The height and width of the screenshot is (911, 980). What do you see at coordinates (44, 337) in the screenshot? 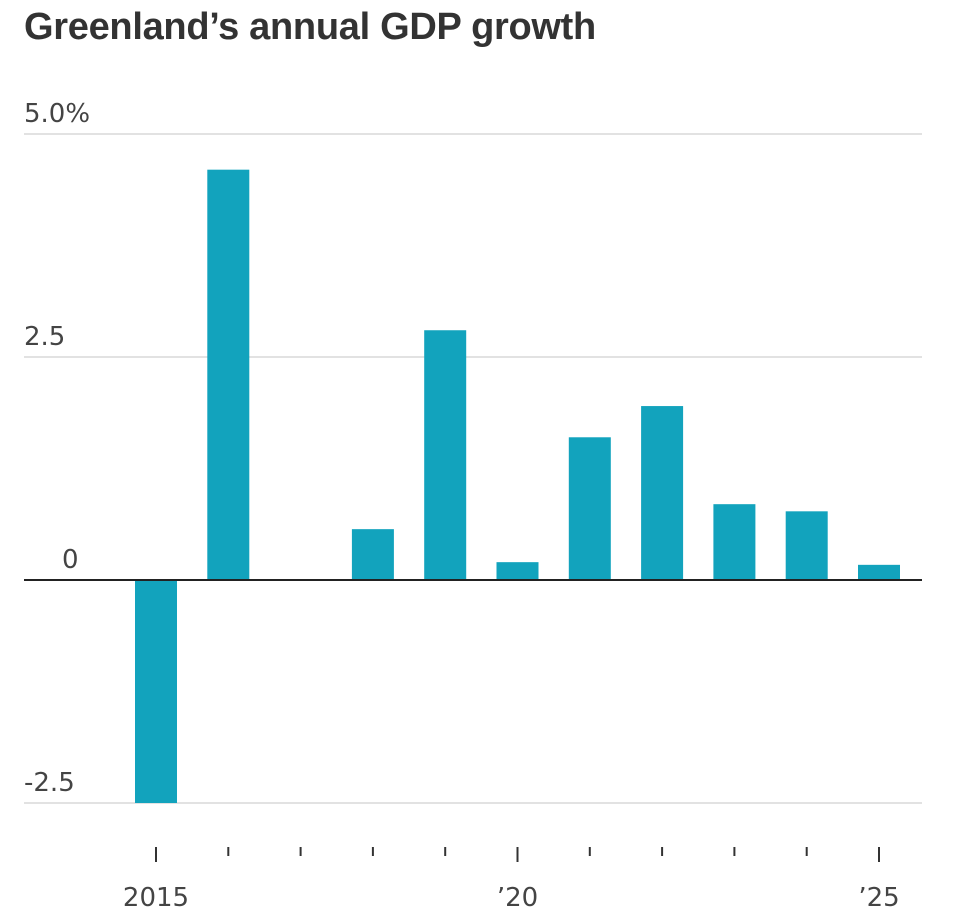
I see `y-tick-label: 2.5` at bounding box center [44, 337].